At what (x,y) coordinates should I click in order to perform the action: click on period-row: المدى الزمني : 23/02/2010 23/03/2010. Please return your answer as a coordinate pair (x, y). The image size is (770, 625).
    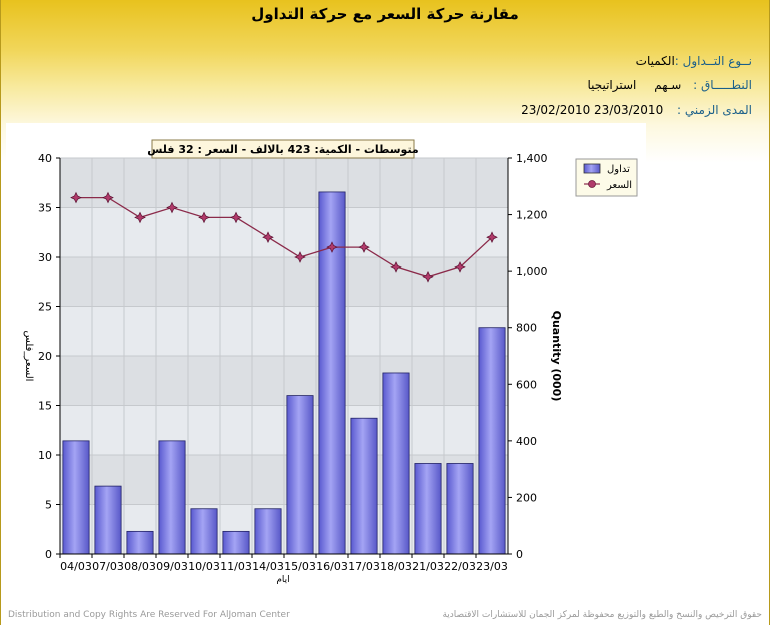
    Looking at the image, I should click on (636, 110).